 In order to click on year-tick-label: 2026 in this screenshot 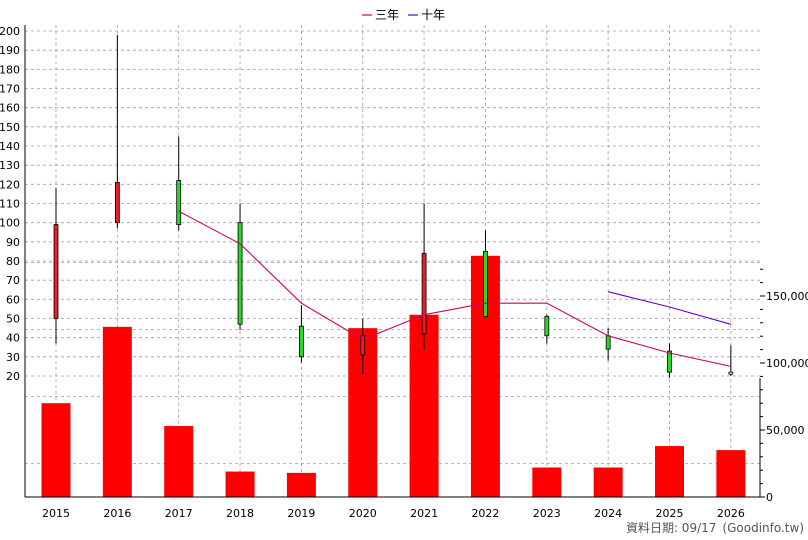, I will do `click(731, 513)`.